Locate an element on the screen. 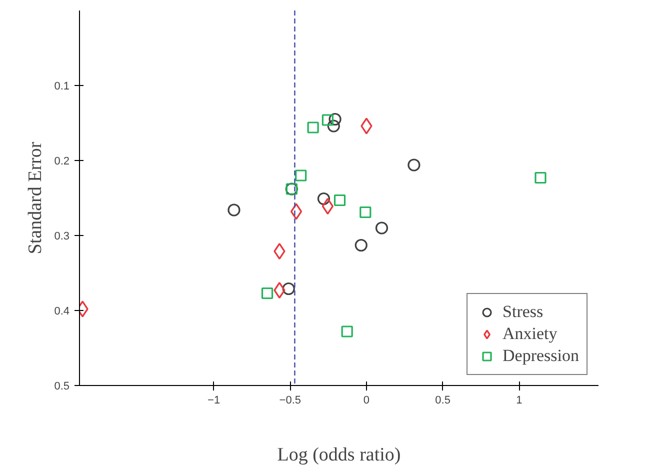  x-tick-label: −0.5 is located at coordinates (290, 400).